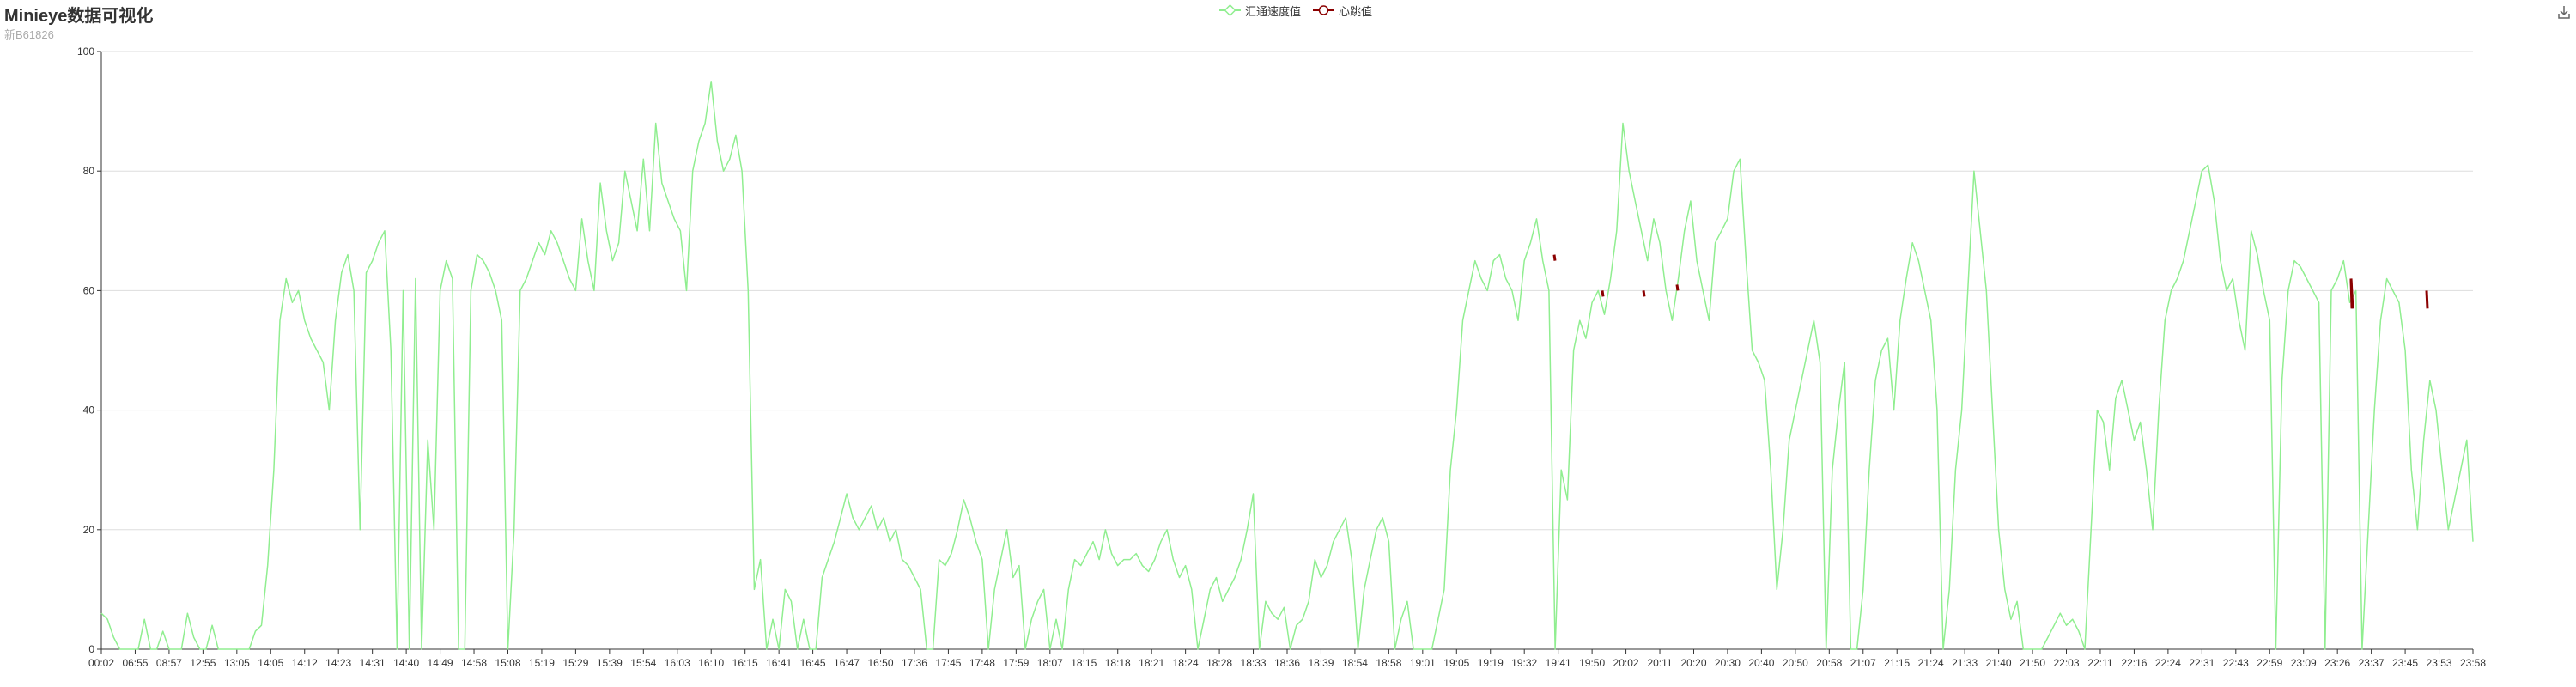  What do you see at coordinates (2066, 663) in the screenshot?
I see `x-tick-label: 22:03` at bounding box center [2066, 663].